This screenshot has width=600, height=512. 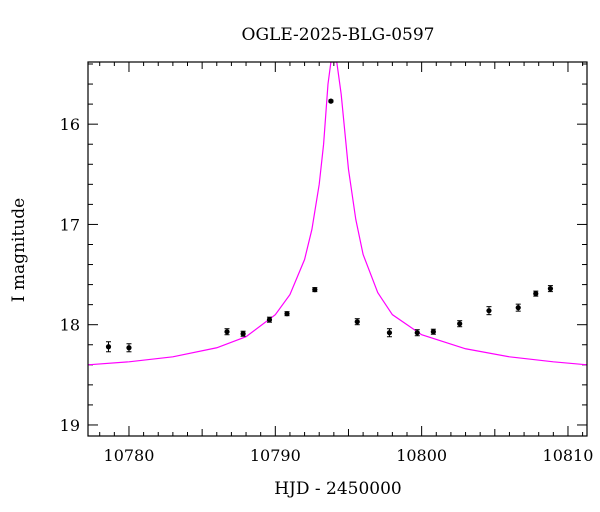 I want to click on y-tick-label: 17, so click(x=70, y=224).